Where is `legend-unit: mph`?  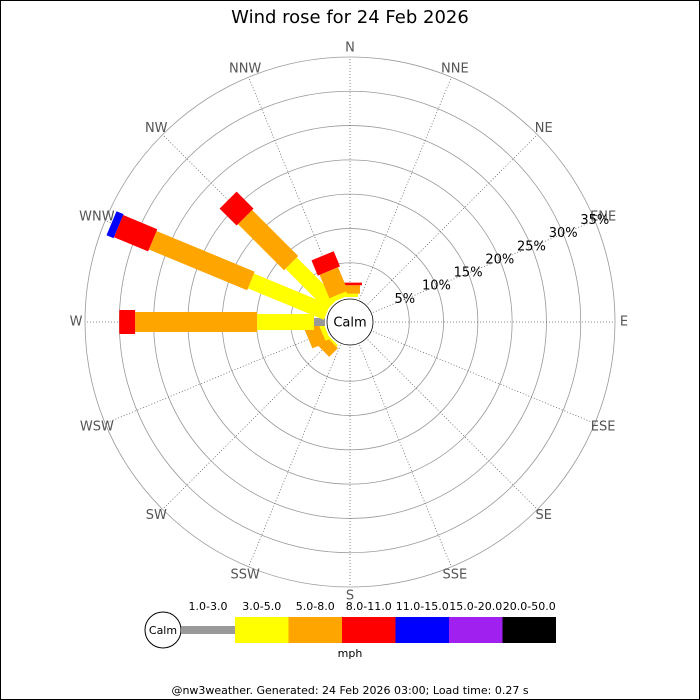
legend-unit: mph is located at coordinates (350, 653).